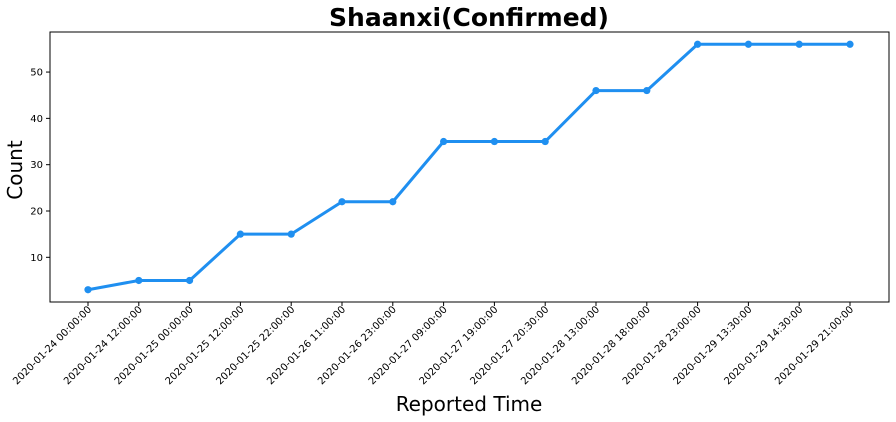  What do you see at coordinates (469, 17) in the screenshot?
I see `chart-title: Shaanxi(Confirmed)` at bounding box center [469, 17].